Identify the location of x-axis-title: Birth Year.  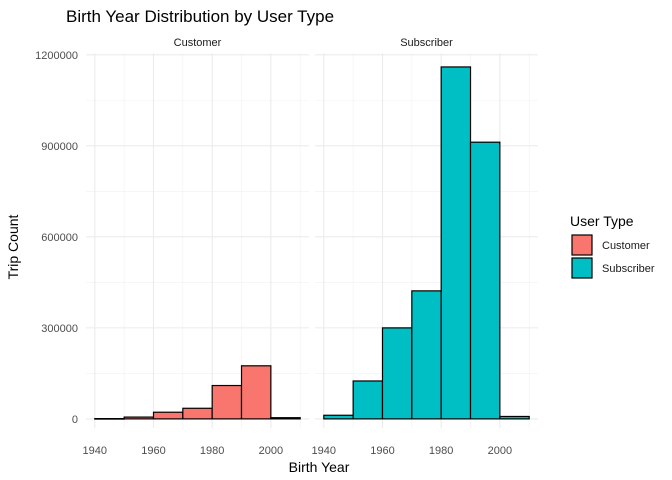
(319, 467).